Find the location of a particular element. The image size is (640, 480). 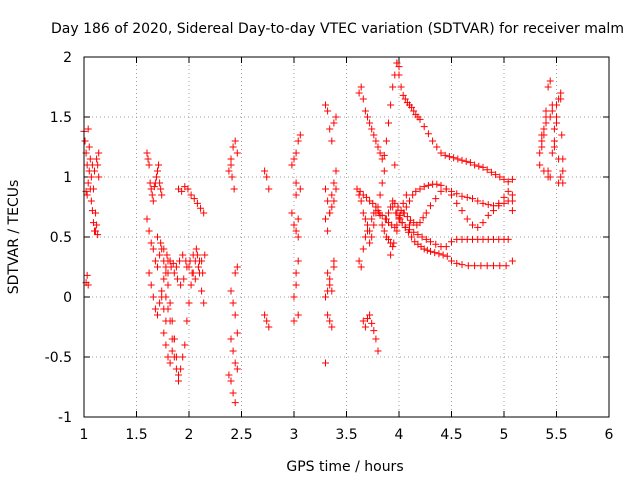

y-tick-label: 1.5 is located at coordinates (61, 118).